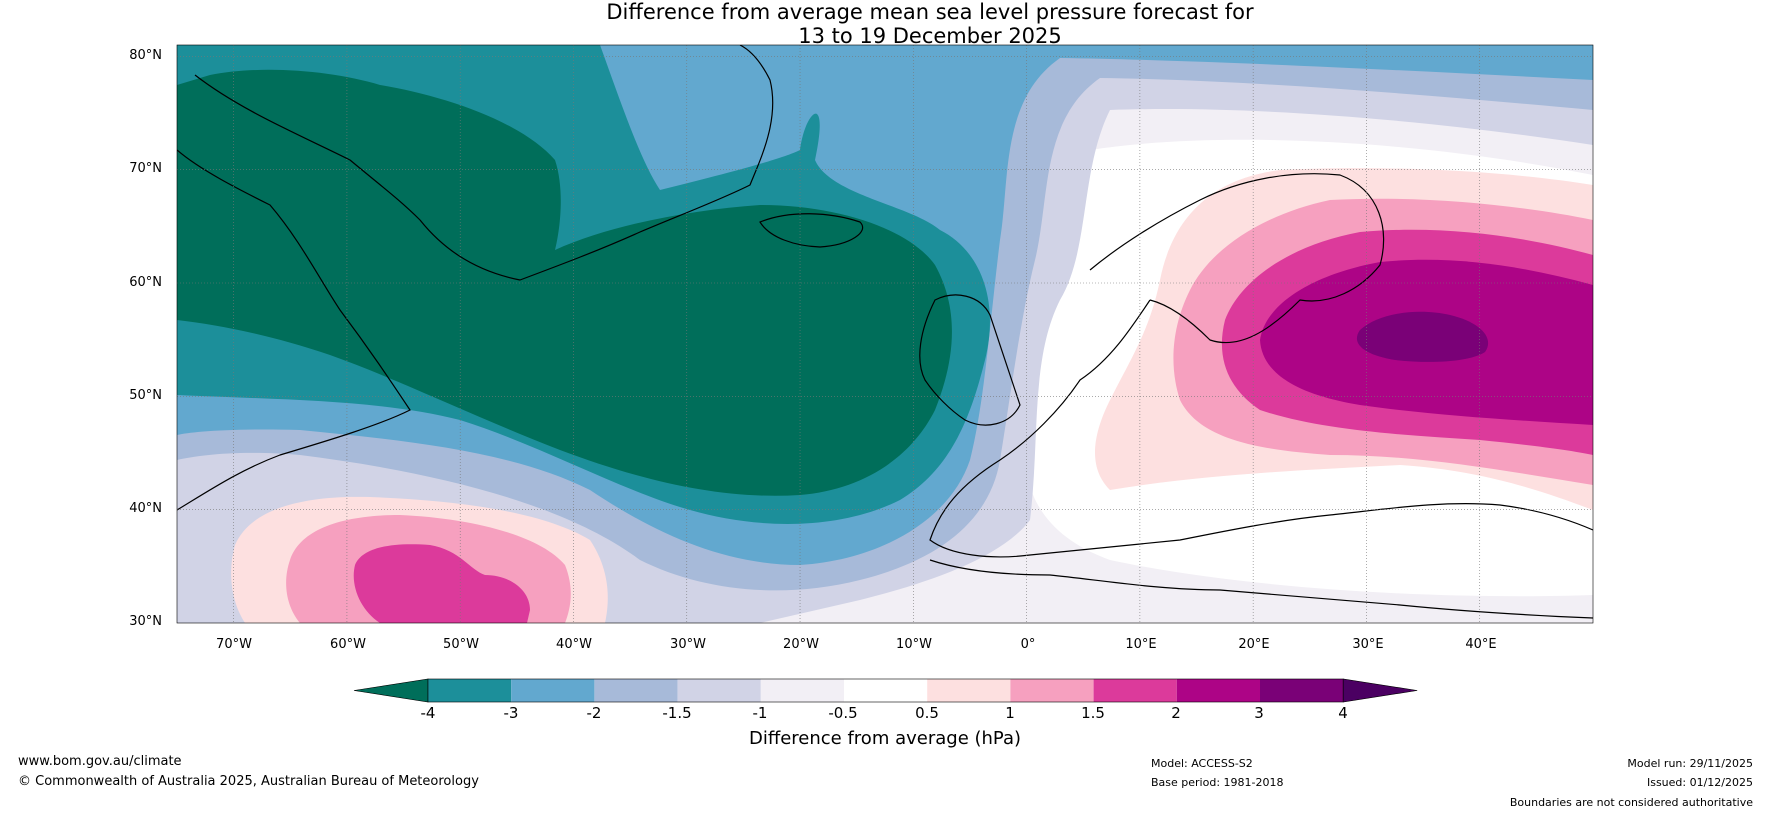 This screenshot has width=1770, height=816. Describe the element at coordinates (811, 230) in the screenshot. I see `iceland-coast` at that location.